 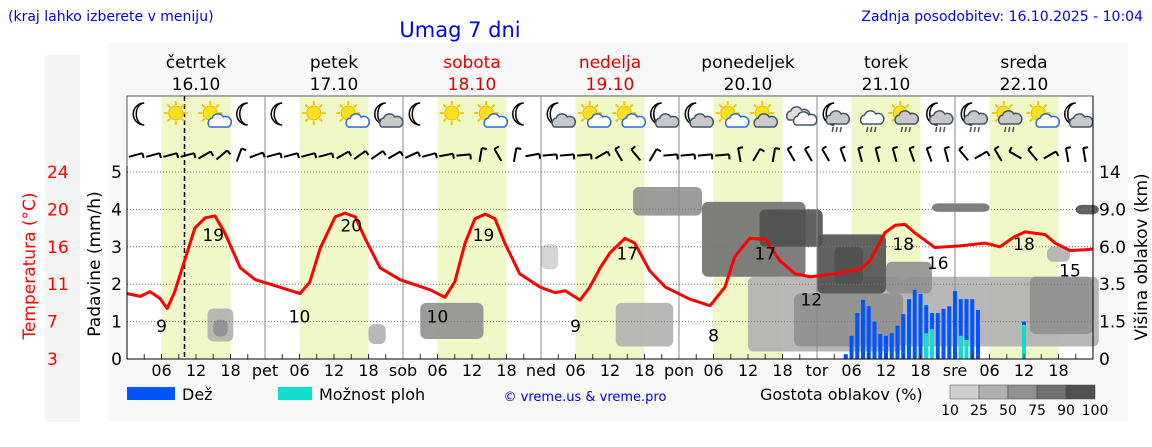 I want to click on precip-axis-label: Padavine (mm/h), so click(x=95, y=263).